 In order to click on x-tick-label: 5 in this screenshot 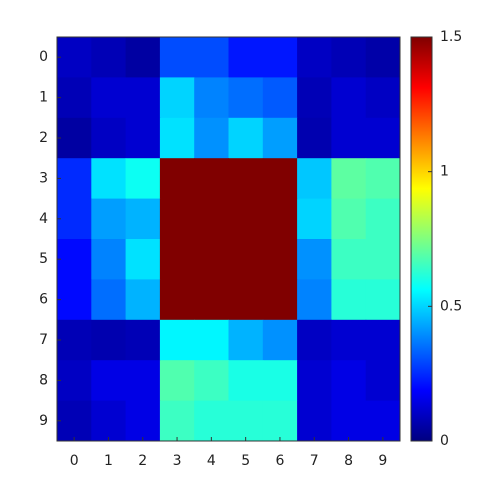, I will do `click(245, 461)`.